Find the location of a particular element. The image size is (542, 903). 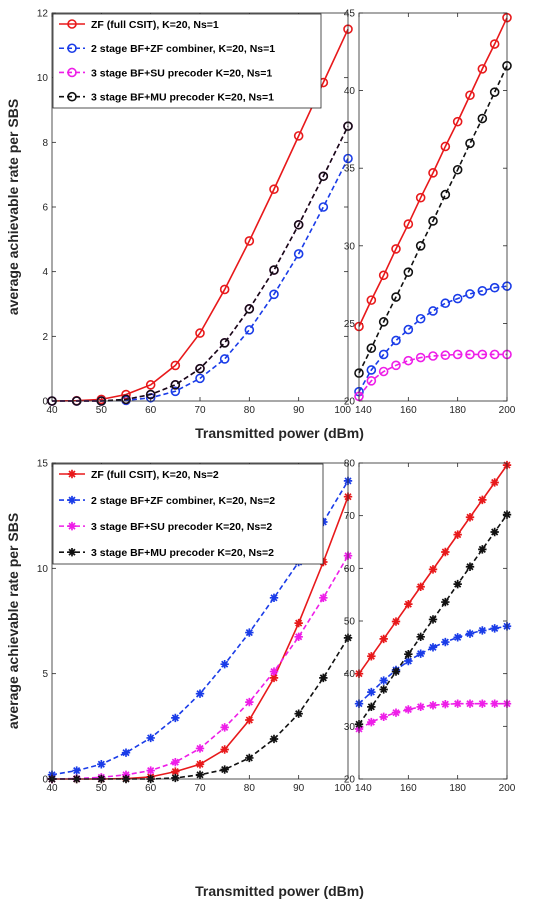

plot-area is located at coordinates (433, 207).